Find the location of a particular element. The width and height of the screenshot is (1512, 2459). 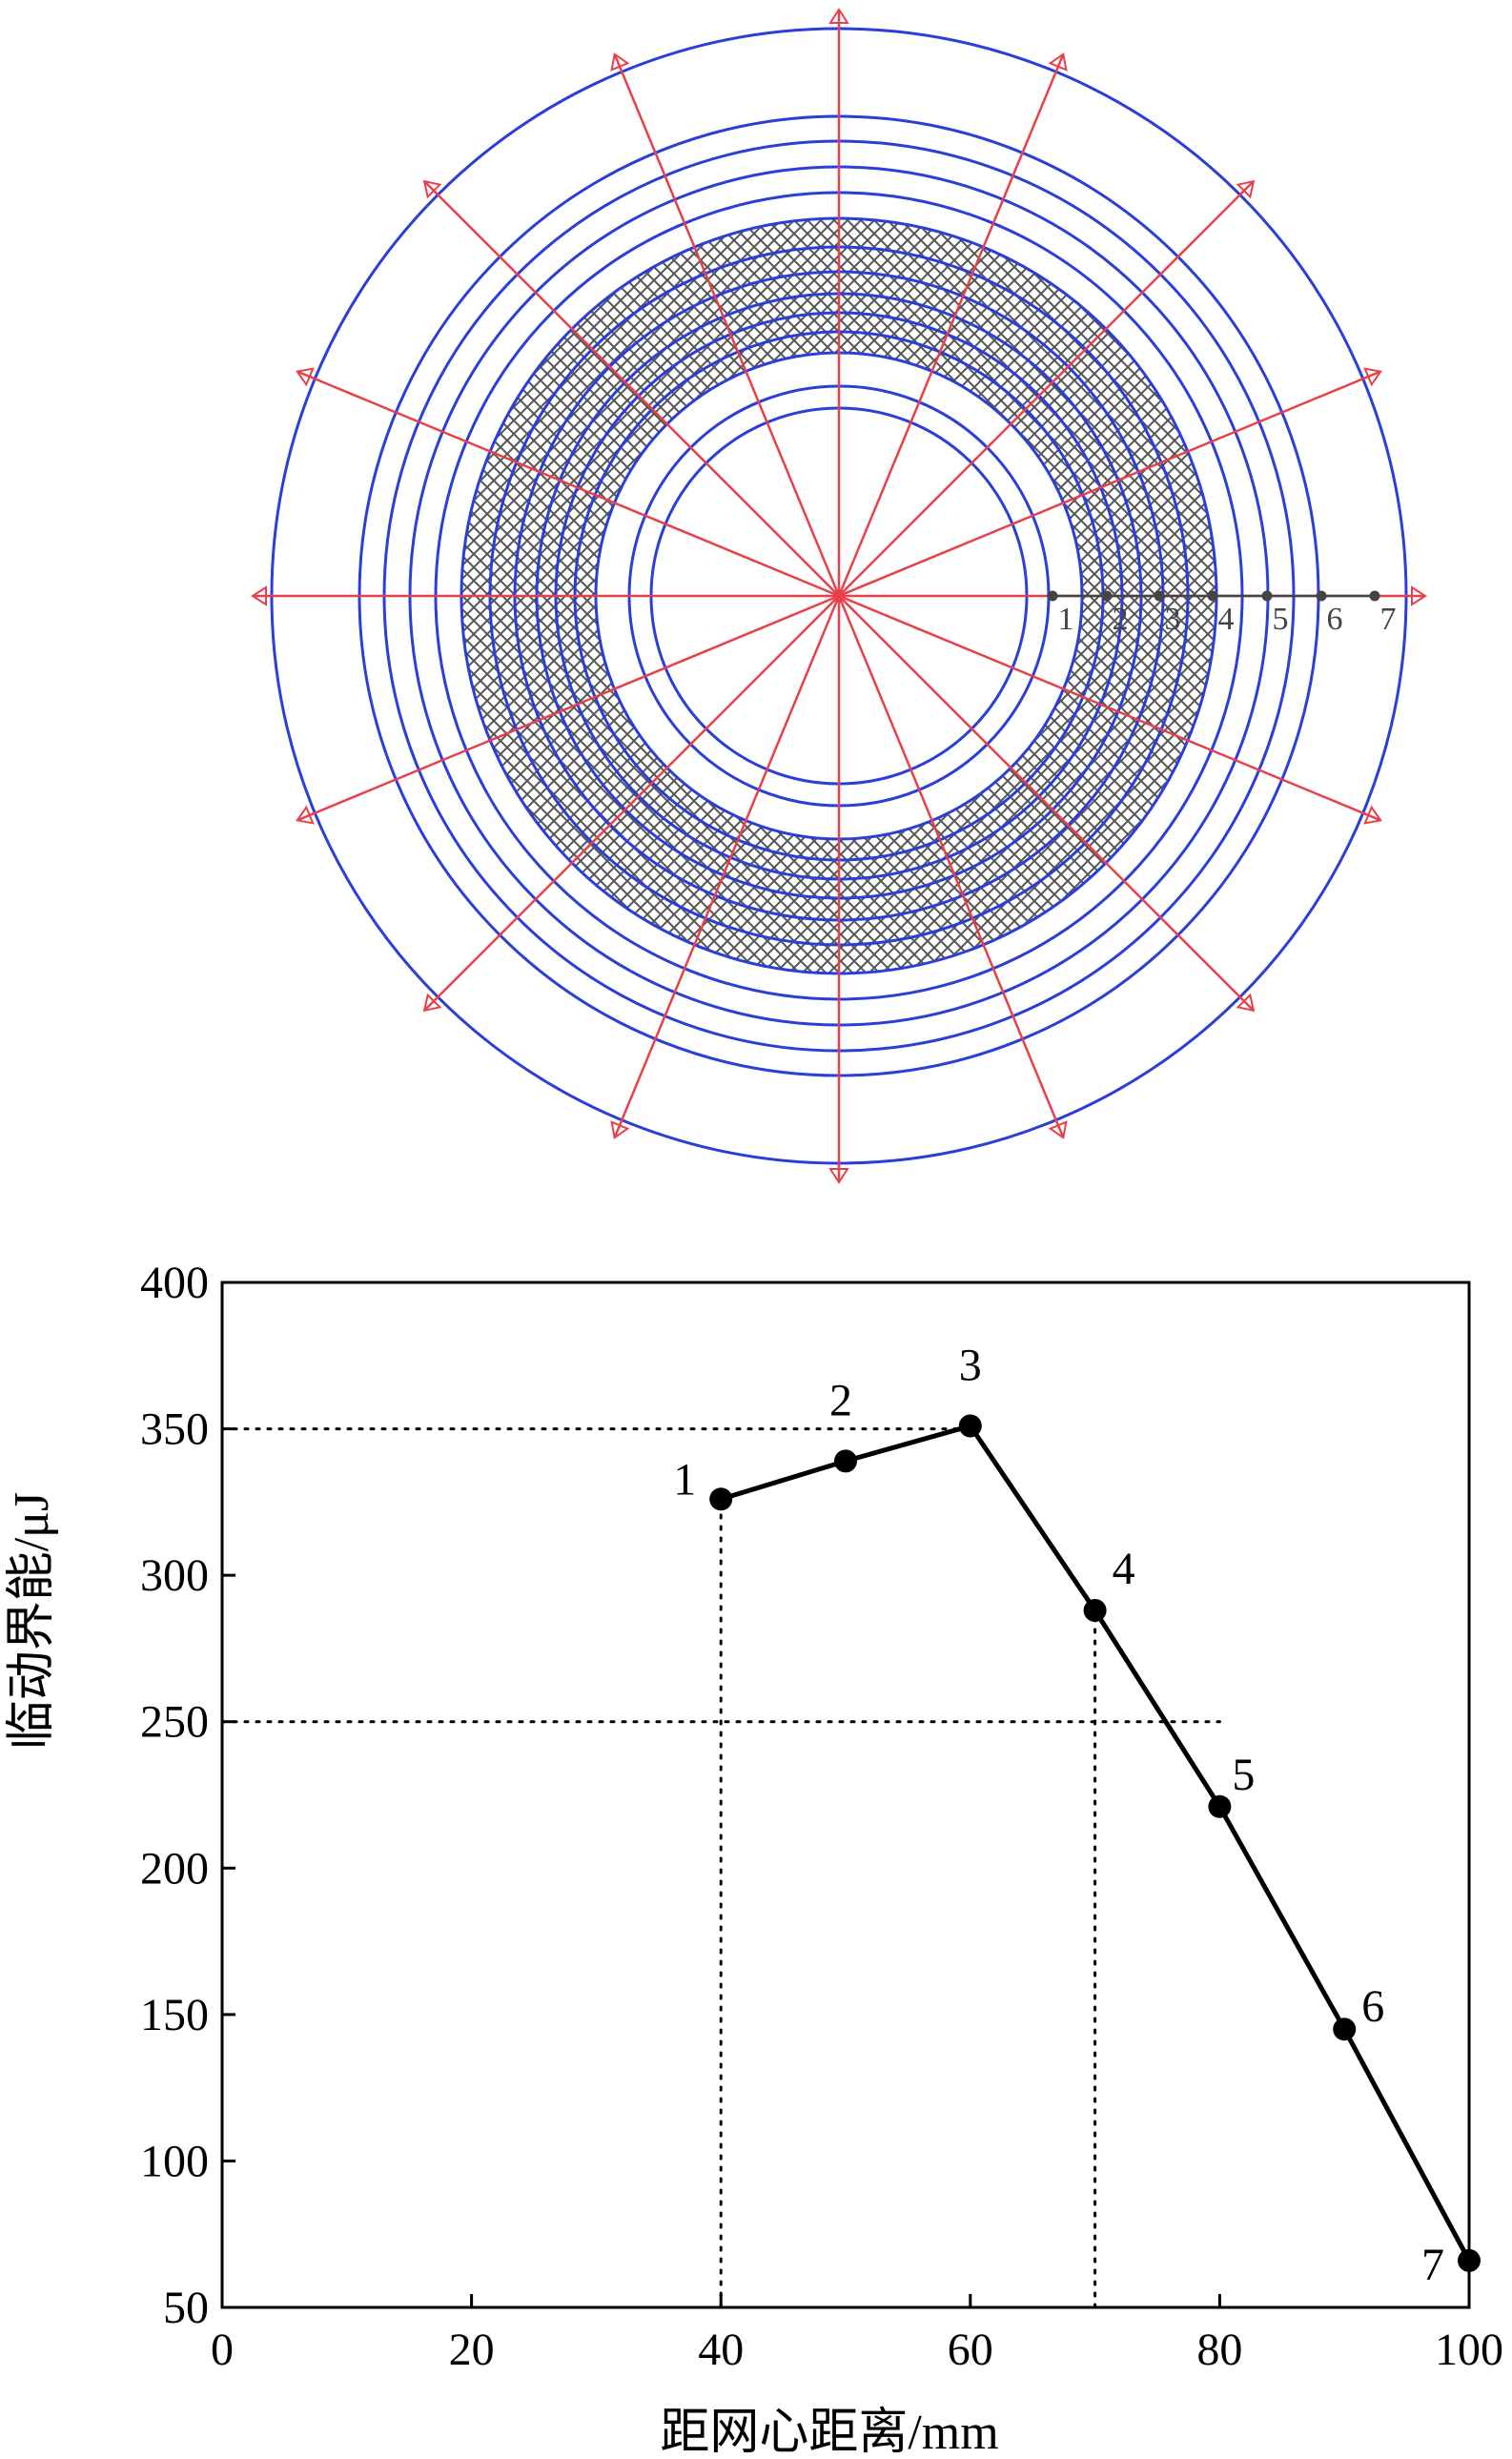

y-tick-label: 200 is located at coordinates (174, 1868).